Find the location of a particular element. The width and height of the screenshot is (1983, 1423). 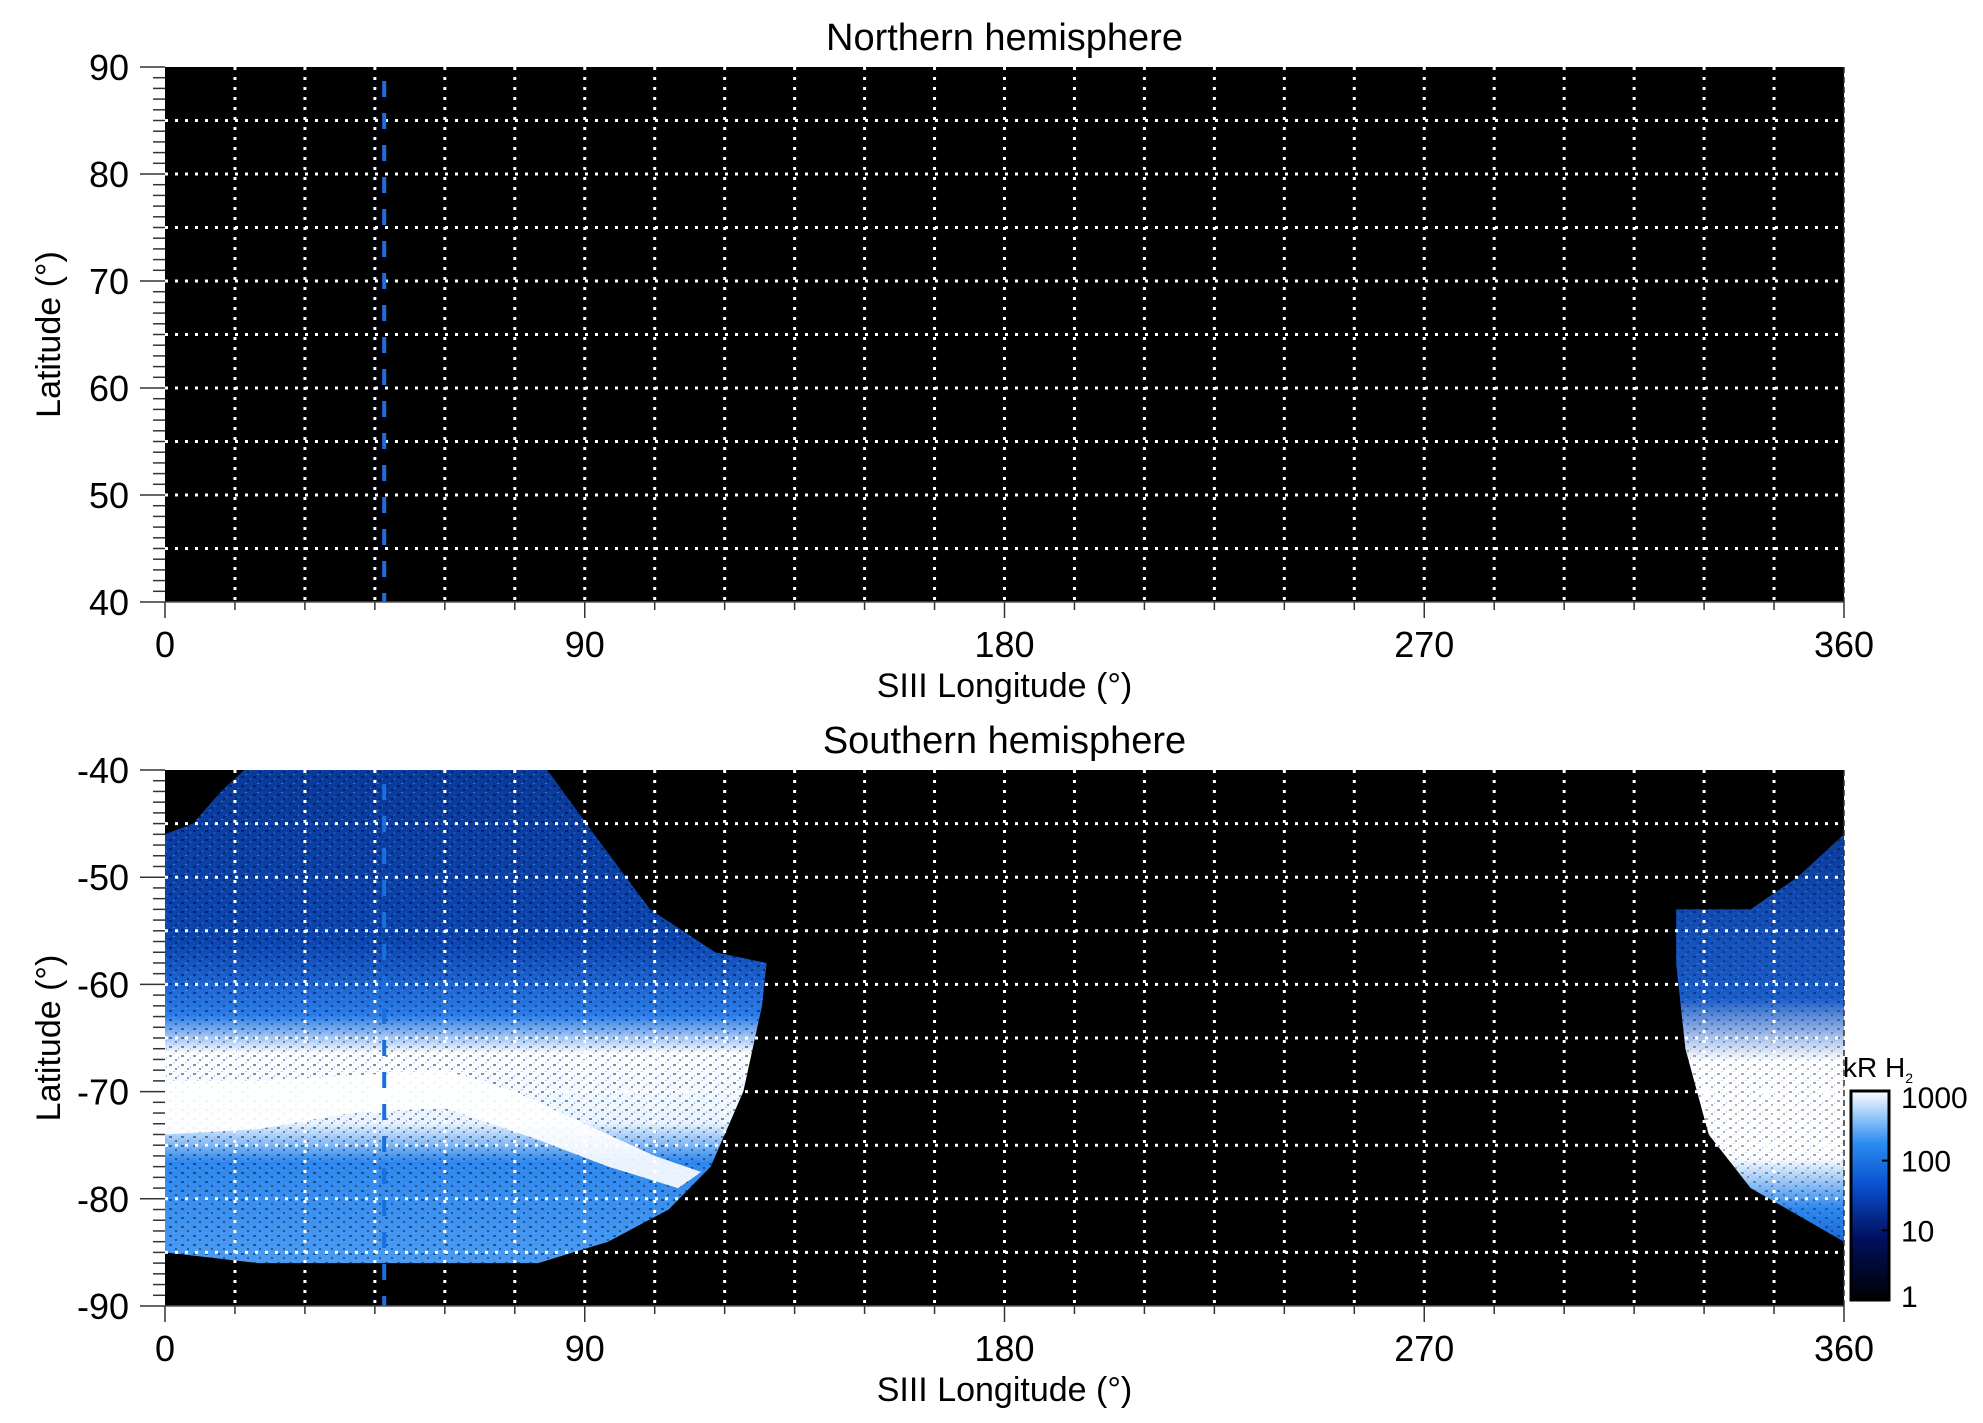

colorbar-tick-label: 10 is located at coordinates (1917, 1231).